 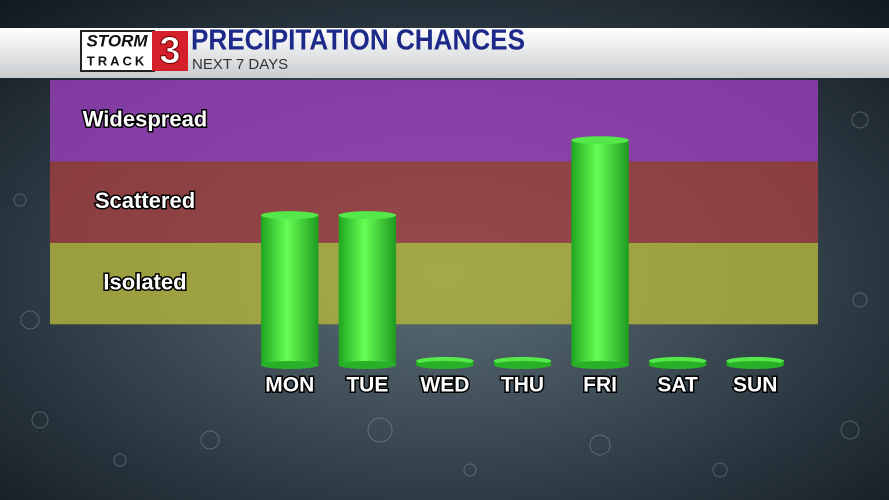 What do you see at coordinates (444, 385) in the screenshot?
I see `x-tick-label: WED` at bounding box center [444, 385].